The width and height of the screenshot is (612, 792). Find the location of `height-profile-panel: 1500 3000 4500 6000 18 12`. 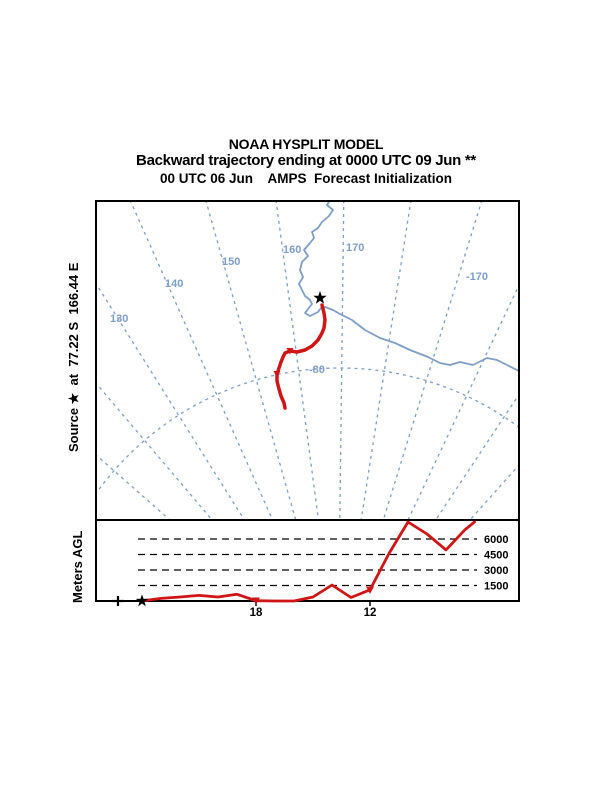

height-profile-panel: 1500 3000 4500 6000 18 12 is located at coordinates (307, 569).